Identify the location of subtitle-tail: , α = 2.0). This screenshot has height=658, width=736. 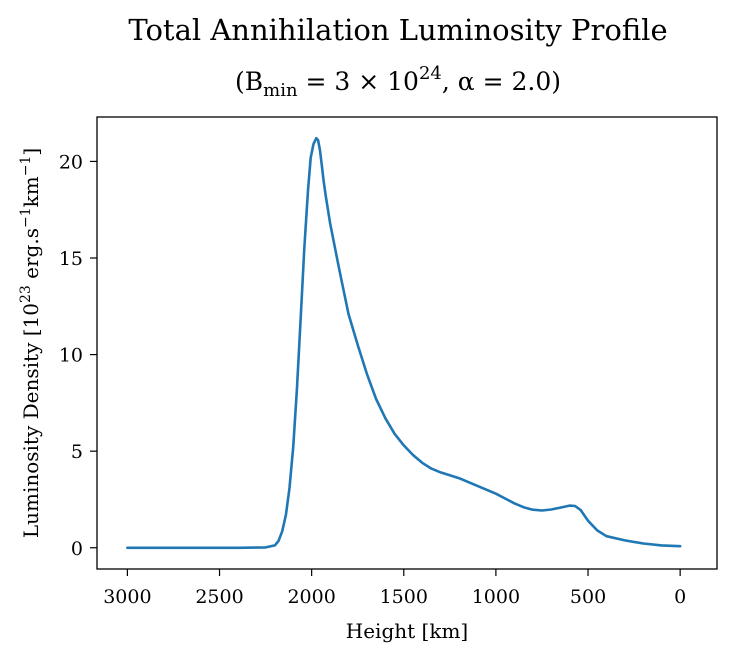
(501, 81).